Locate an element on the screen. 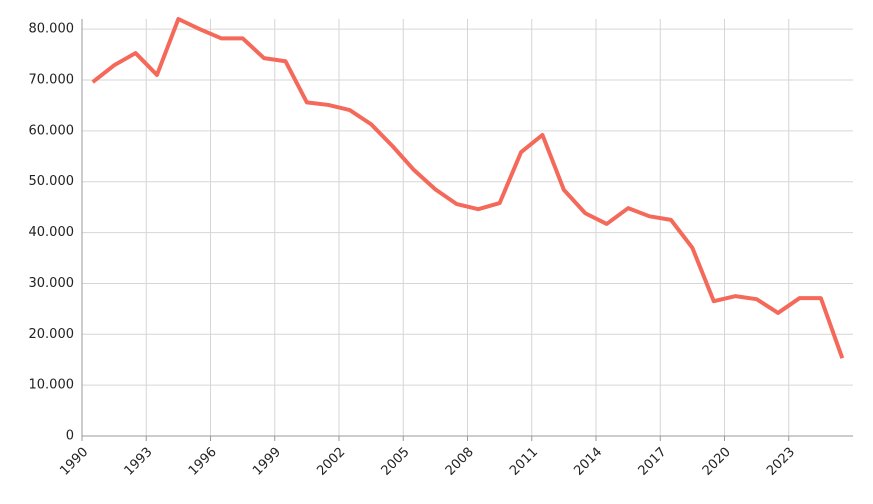  y-tick-label: 70.000 is located at coordinates (52, 80).